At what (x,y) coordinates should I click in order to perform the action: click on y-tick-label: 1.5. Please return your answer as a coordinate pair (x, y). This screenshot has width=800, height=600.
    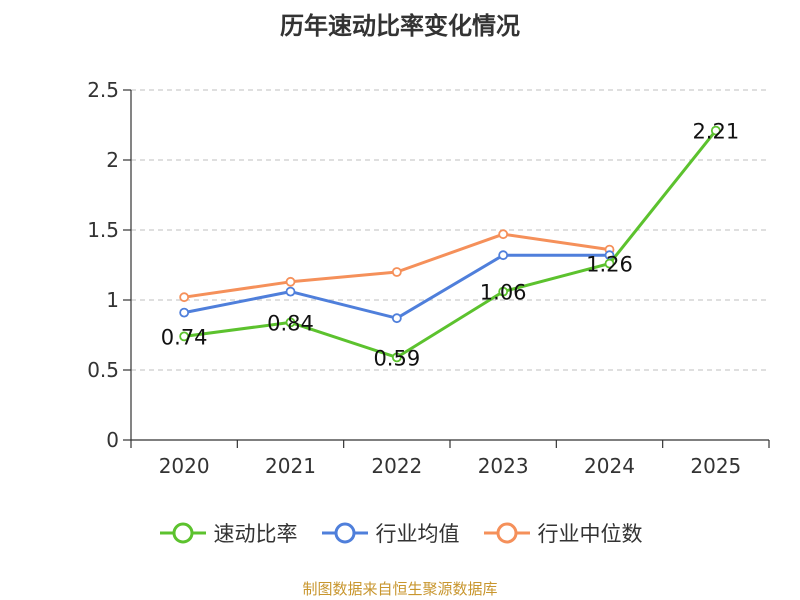
    Looking at the image, I should click on (103, 230).